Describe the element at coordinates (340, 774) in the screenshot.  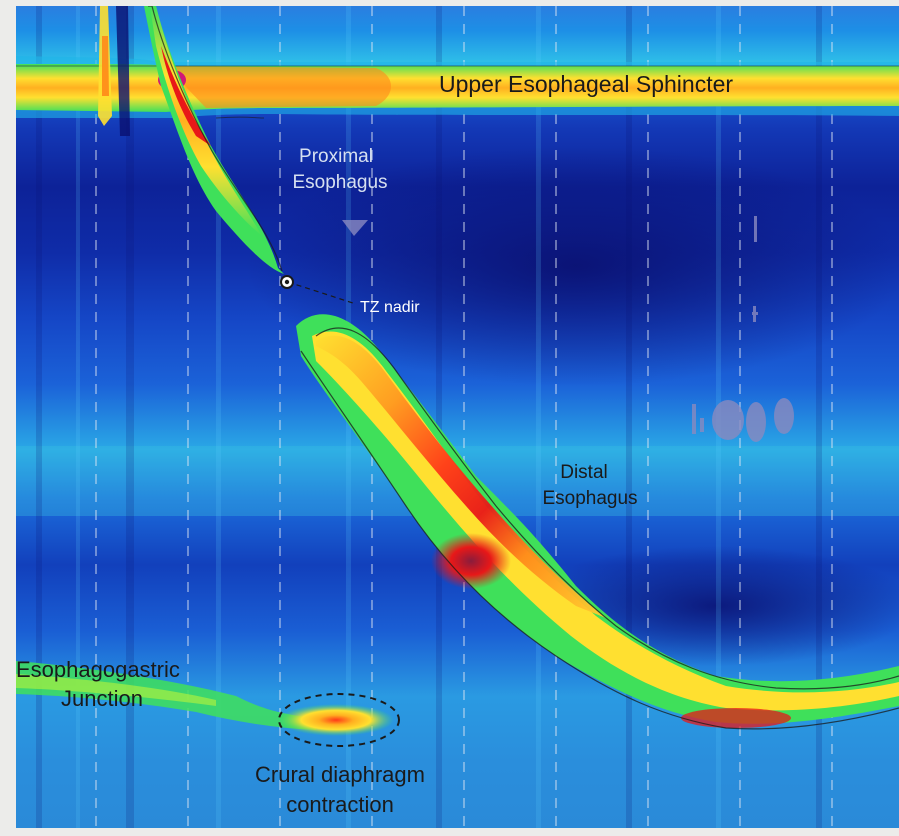
I see `crural-label-line1: Crural diaphragm` at that location.